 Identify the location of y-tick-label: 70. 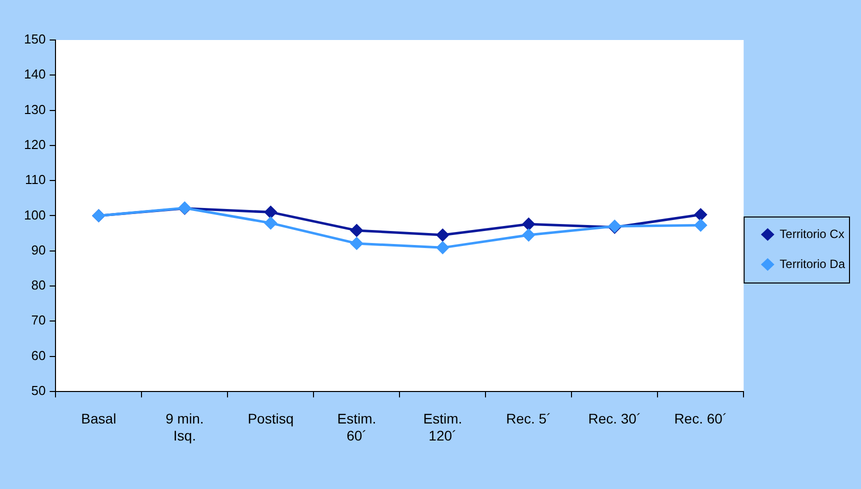
(38, 320).